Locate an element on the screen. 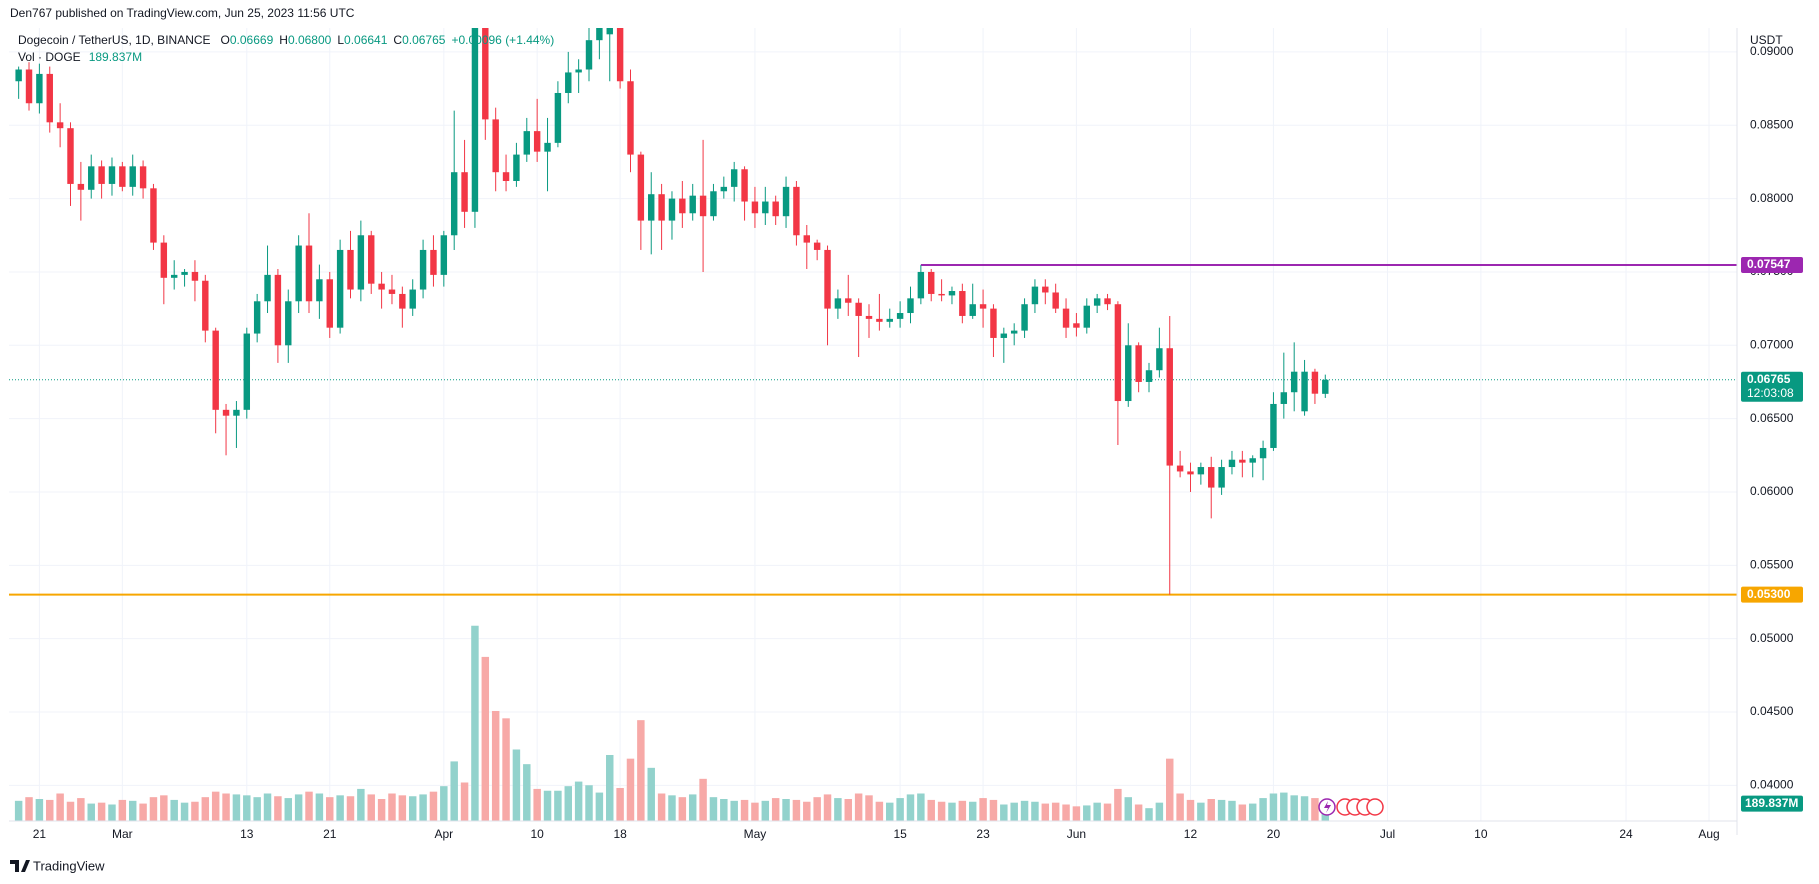 The width and height of the screenshot is (1819, 884). x-tick-label: 18 is located at coordinates (620, 834).